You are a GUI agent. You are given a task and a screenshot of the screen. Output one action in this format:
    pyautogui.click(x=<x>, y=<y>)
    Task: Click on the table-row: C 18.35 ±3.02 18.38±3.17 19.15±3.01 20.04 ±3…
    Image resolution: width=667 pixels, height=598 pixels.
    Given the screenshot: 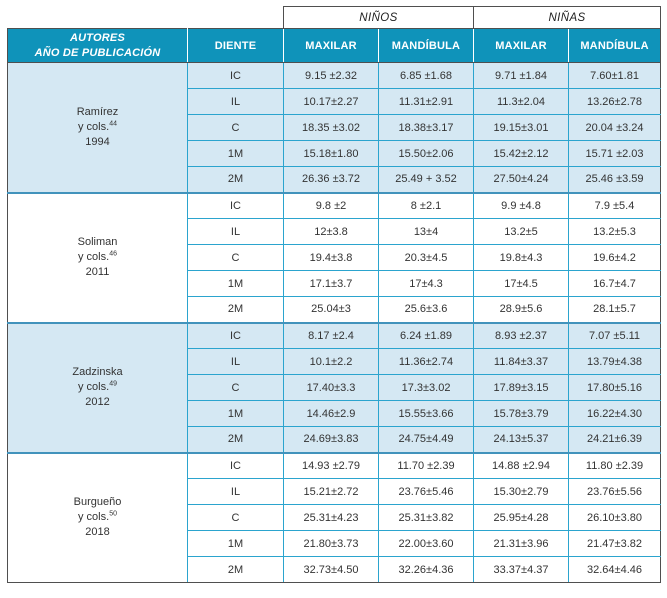 What is the action you would take?
    pyautogui.click(x=335, y=127)
    